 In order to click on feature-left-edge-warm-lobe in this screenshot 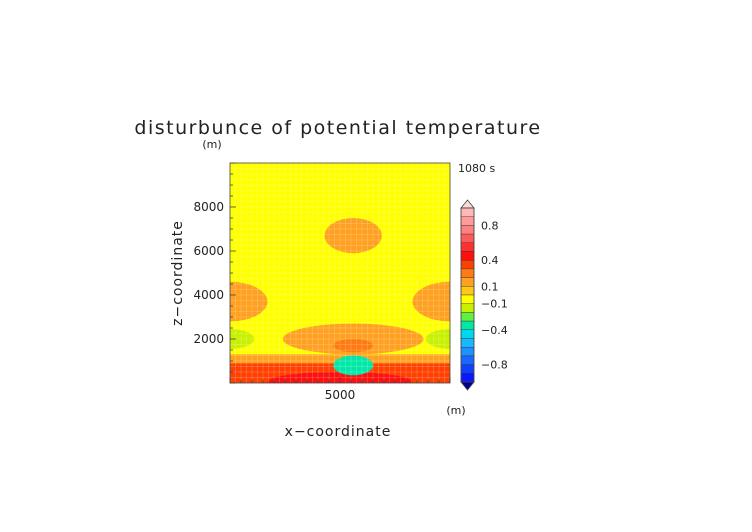, I will do `click(249, 301)`.